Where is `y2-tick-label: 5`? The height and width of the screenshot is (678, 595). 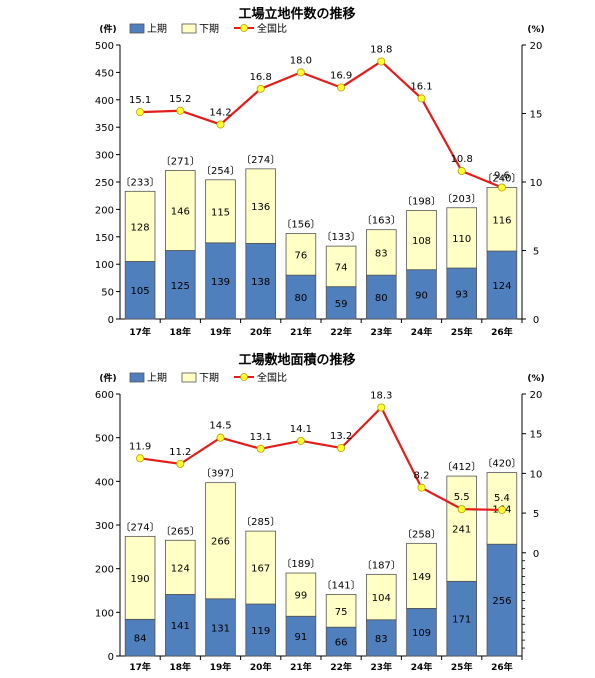 y2-tick-label: 5 is located at coordinates (536, 252).